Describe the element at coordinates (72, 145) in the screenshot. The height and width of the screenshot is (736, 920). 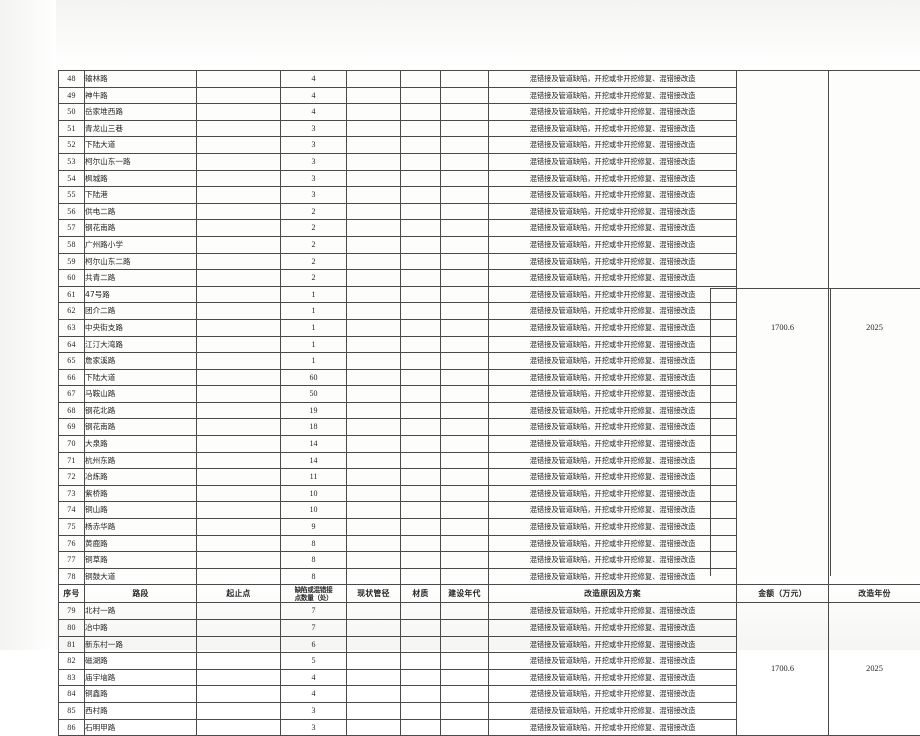
I see `cell-index: 52` at that location.